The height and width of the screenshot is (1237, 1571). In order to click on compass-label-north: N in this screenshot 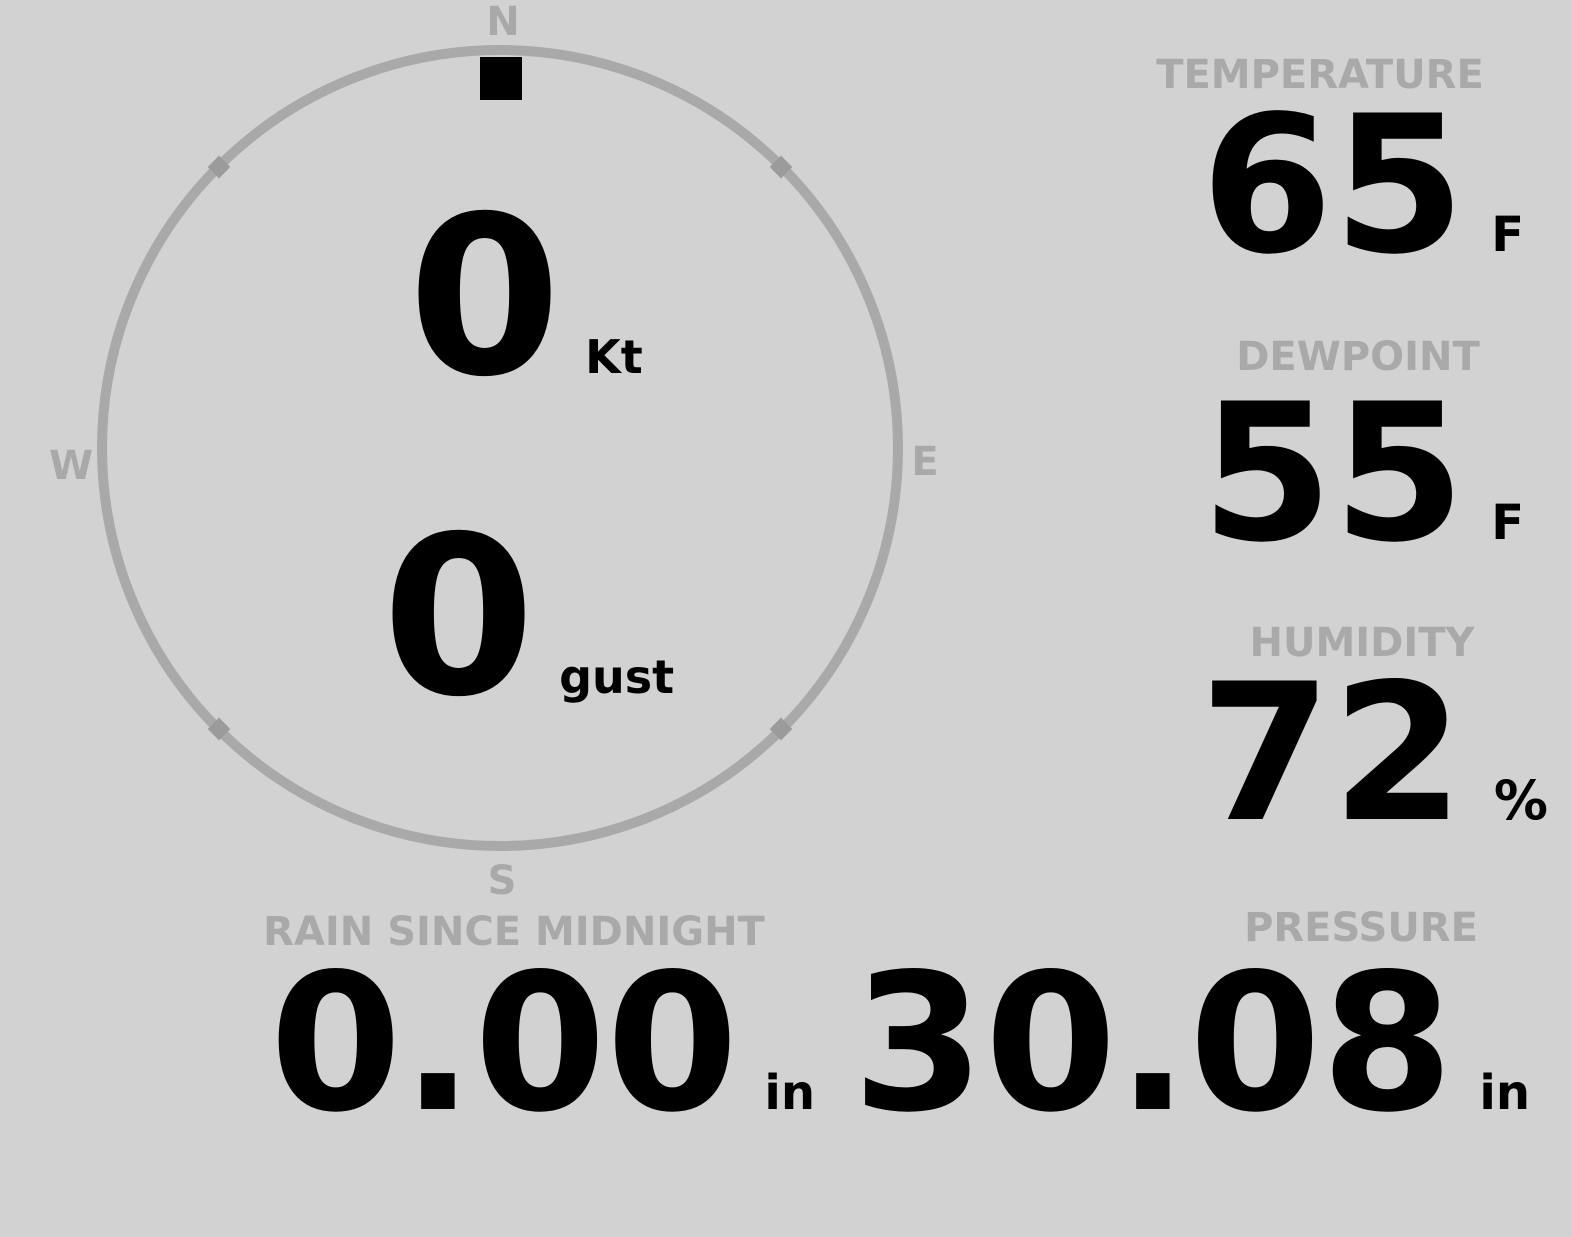, I will do `click(503, 22)`.